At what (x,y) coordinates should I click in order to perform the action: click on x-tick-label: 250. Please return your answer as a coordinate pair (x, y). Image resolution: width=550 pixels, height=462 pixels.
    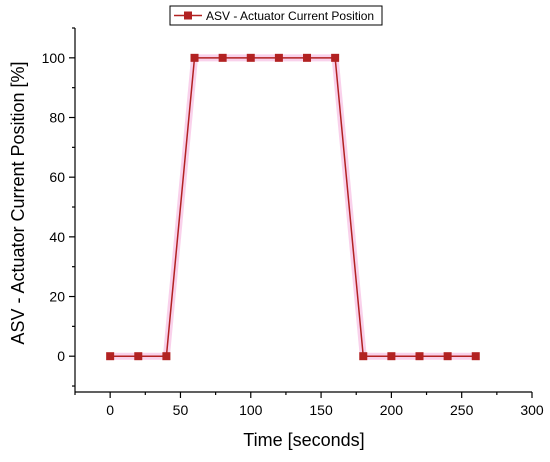
    Looking at the image, I should click on (462, 410).